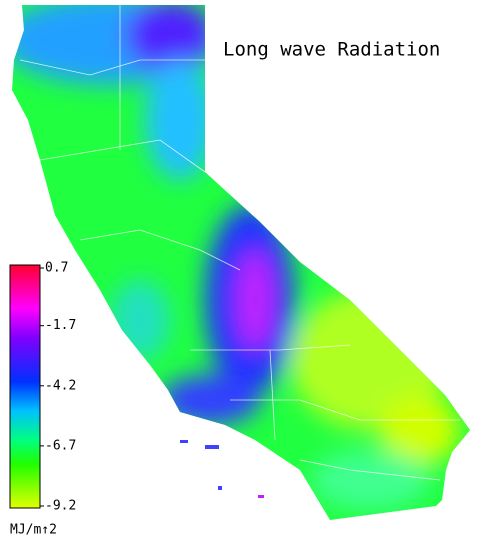  Describe the element at coordinates (331, 50) in the screenshot. I see `map-title: Long wave Radiation` at that location.